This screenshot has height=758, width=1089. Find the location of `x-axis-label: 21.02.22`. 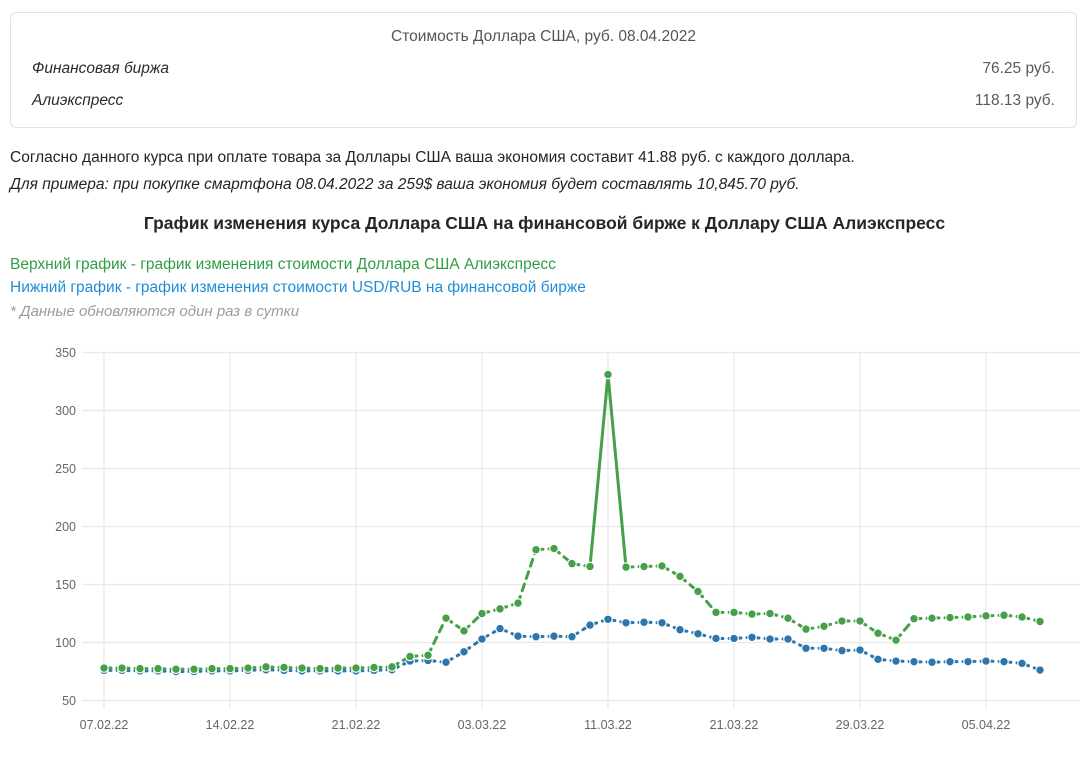

x-axis-label: 21.02.22 is located at coordinates (356, 725).